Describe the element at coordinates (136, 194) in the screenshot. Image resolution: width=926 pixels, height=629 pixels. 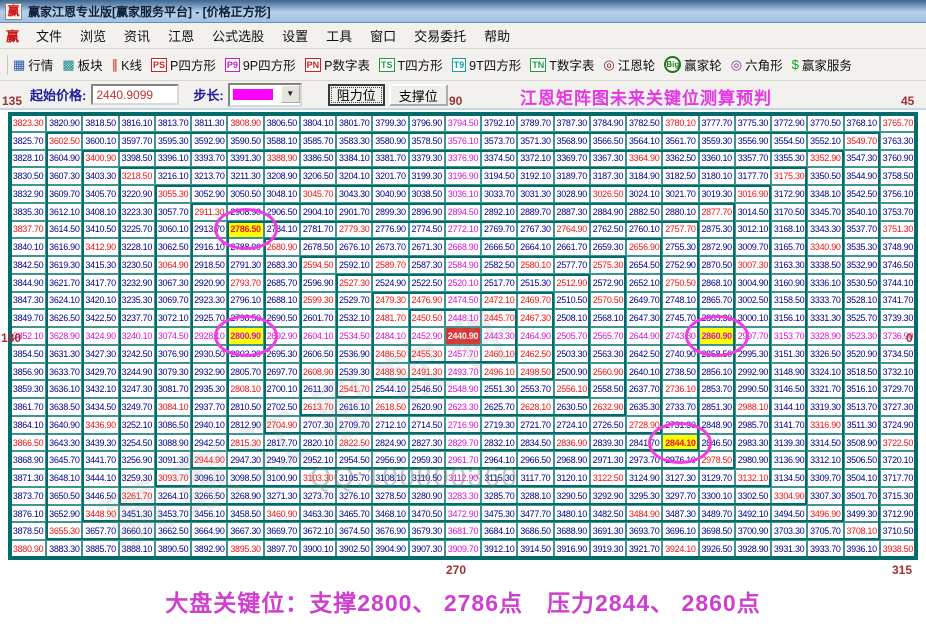
I see `grid-cell: 3220.90` at that location.